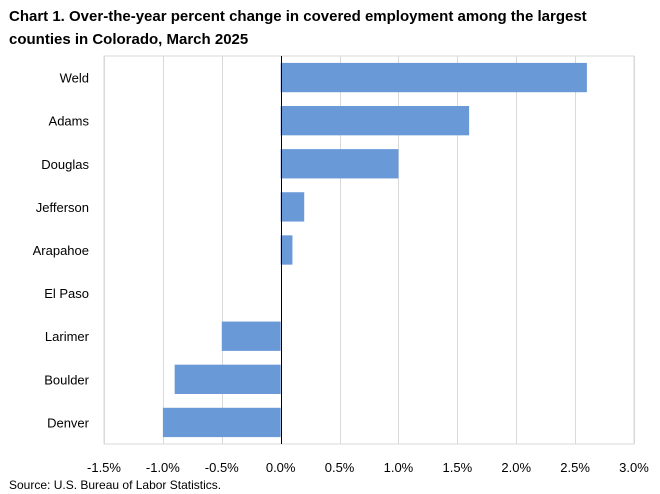  Describe the element at coordinates (222, 467) in the screenshot. I see `x-tick-label: -0.5%` at that location.